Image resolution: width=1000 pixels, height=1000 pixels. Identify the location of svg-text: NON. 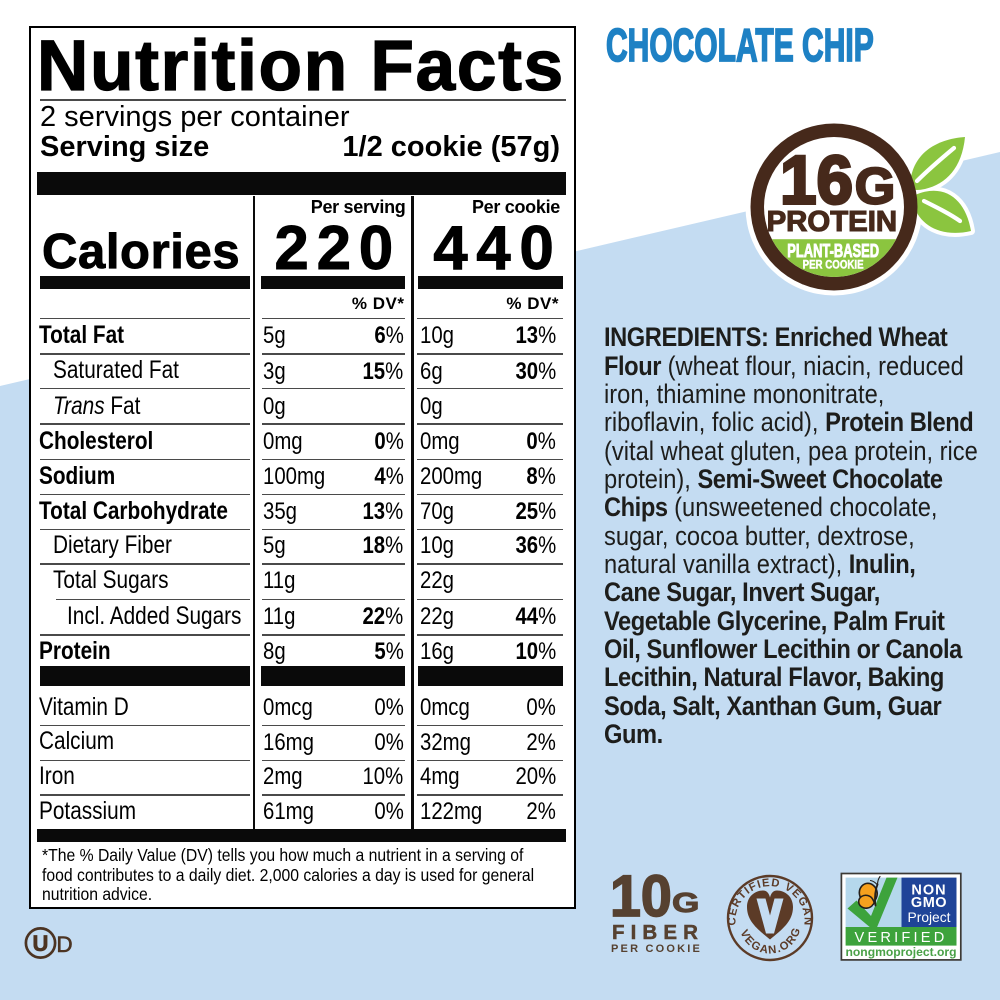
(928, 891).